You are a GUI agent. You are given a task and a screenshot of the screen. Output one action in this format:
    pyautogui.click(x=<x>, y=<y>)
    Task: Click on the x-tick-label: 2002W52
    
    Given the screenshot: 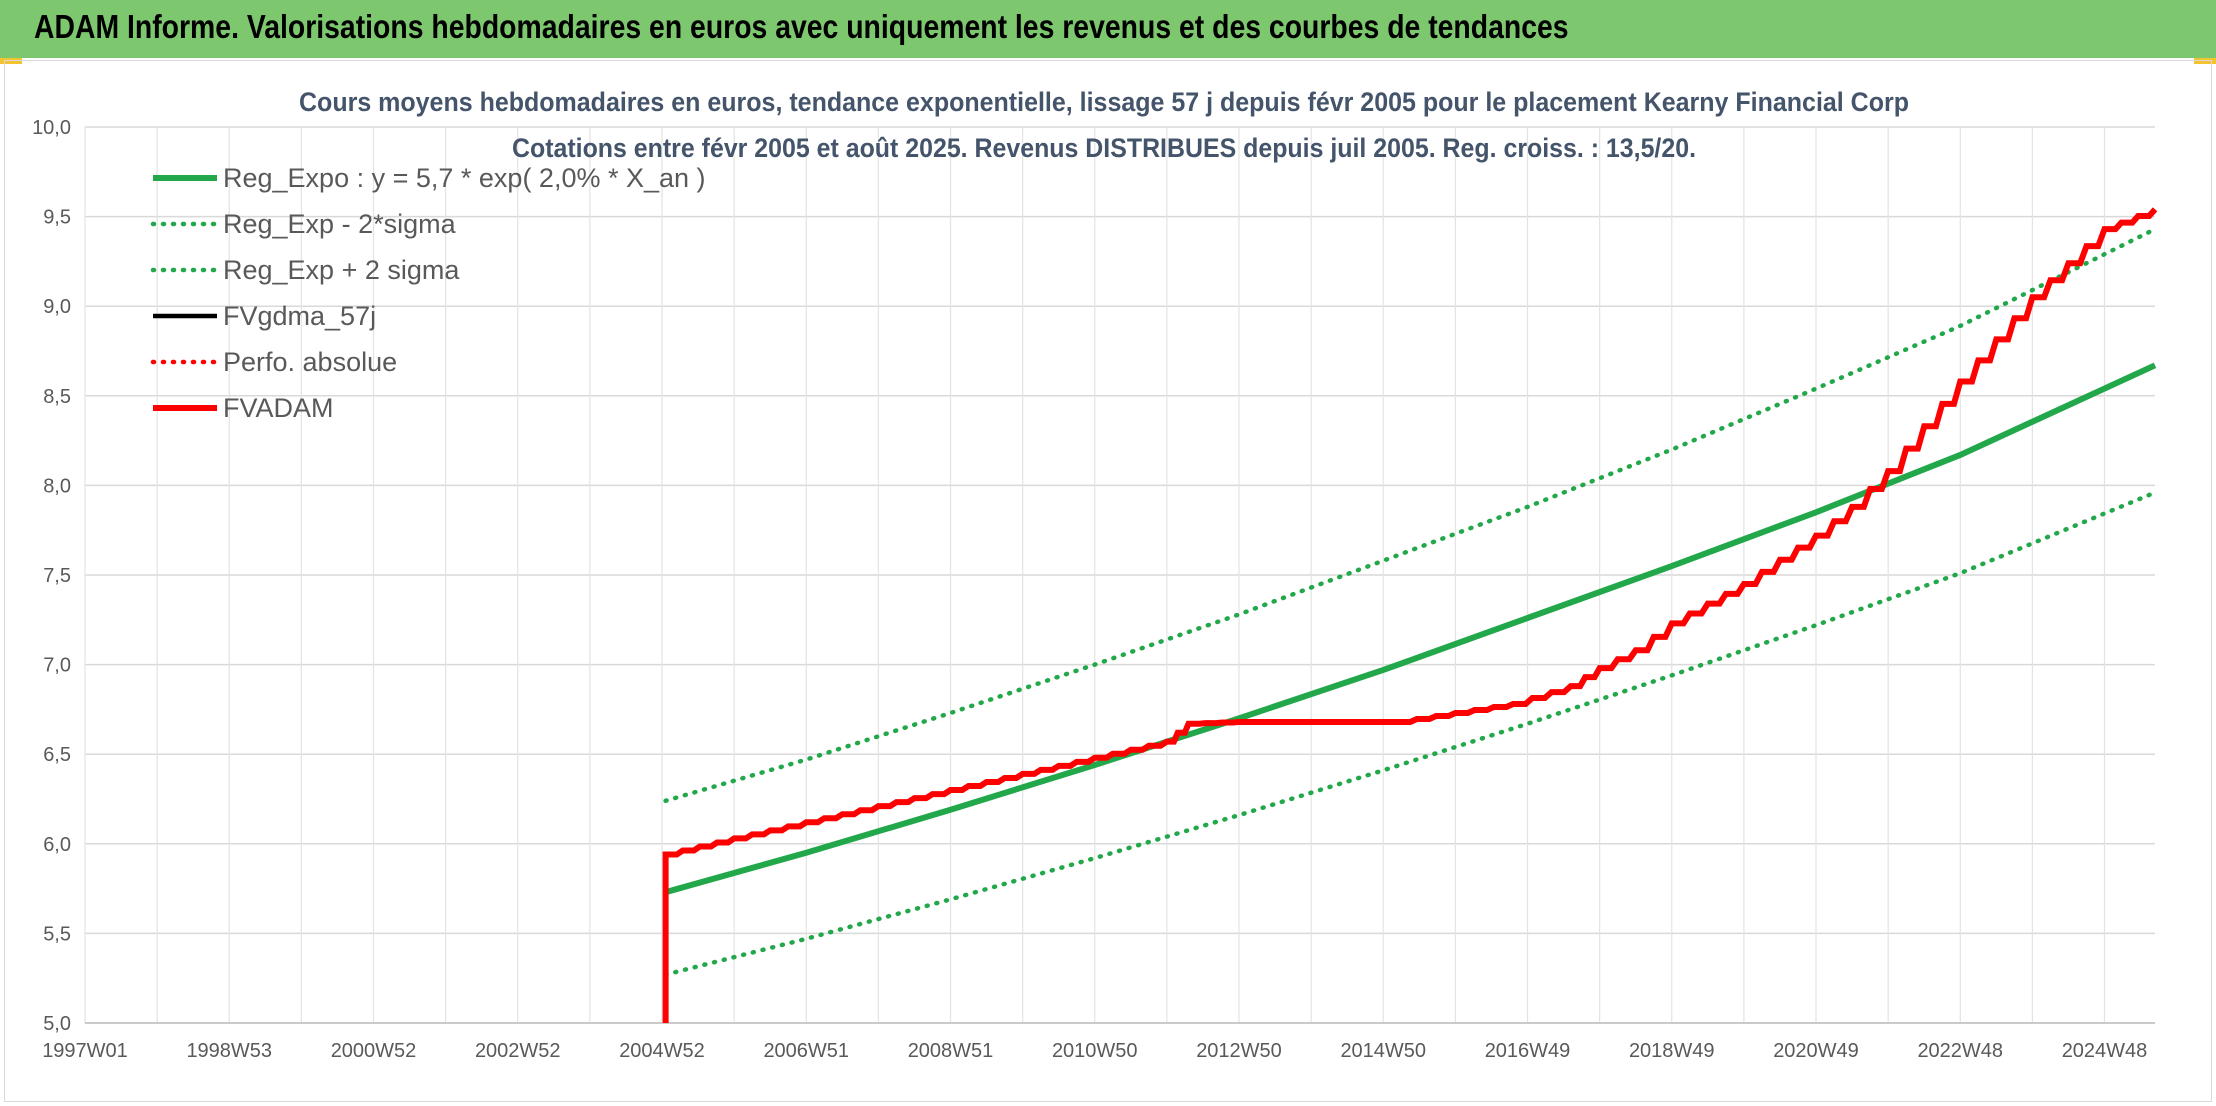 What is the action you would take?
    pyautogui.click(x=518, y=1051)
    